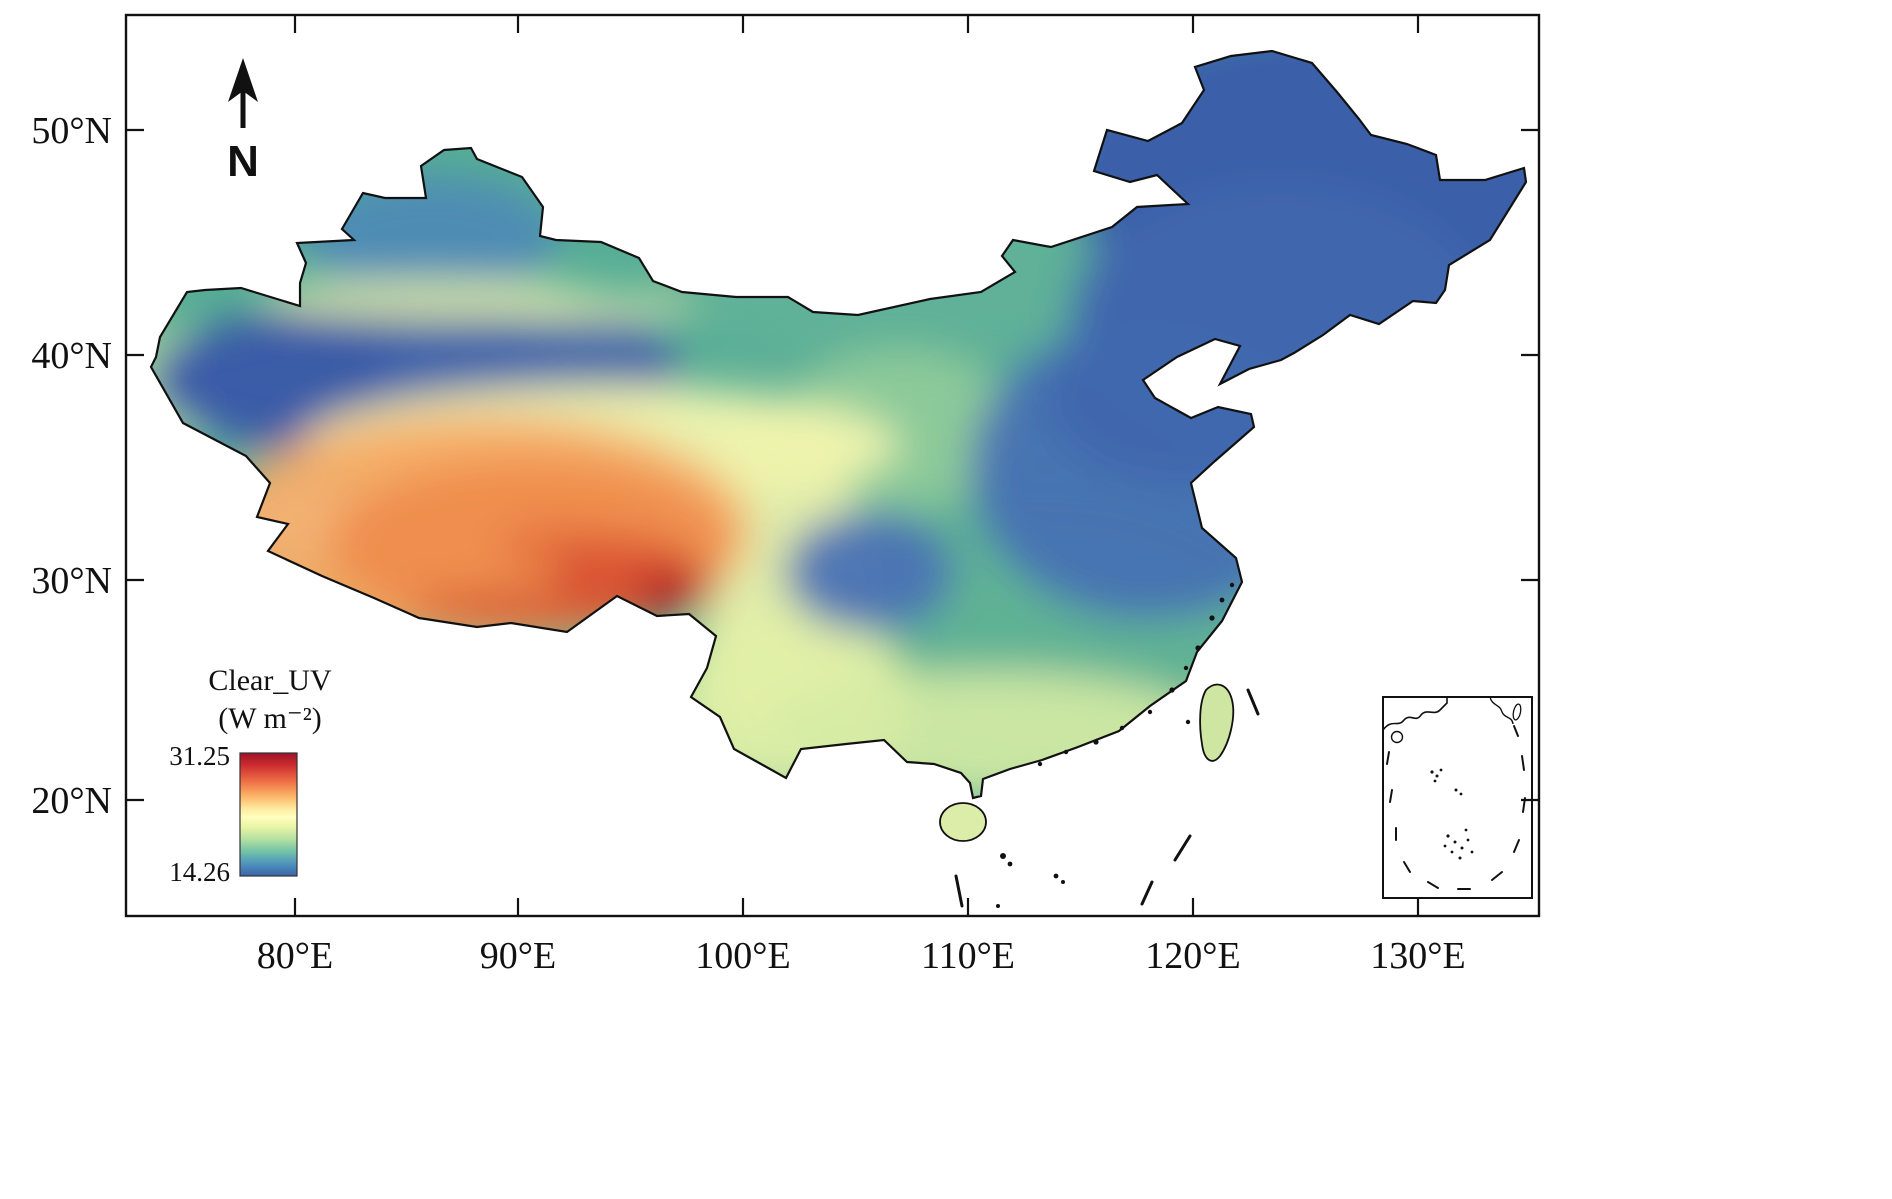  Describe the element at coordinates (968, 956) in the screenshot. I see `lon-tick-label-110e: 110°E` at that location.